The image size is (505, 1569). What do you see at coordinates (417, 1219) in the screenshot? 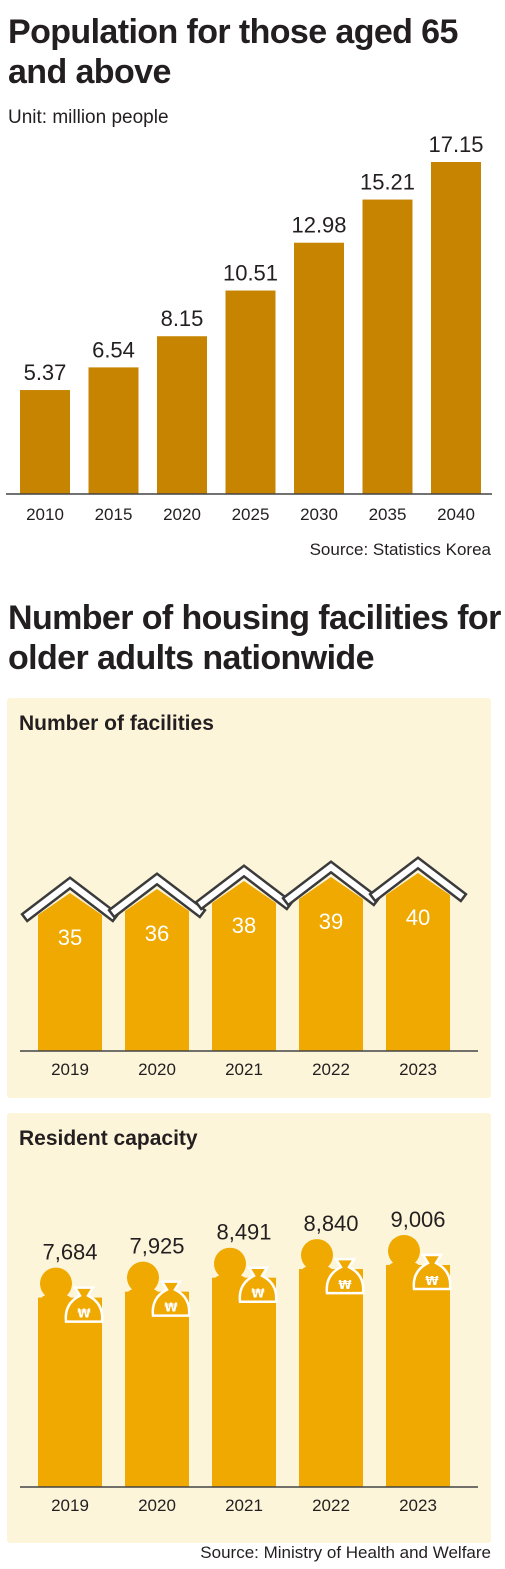
I see `capacity-value-label: 9,006` at bounding box center [417, 1219].